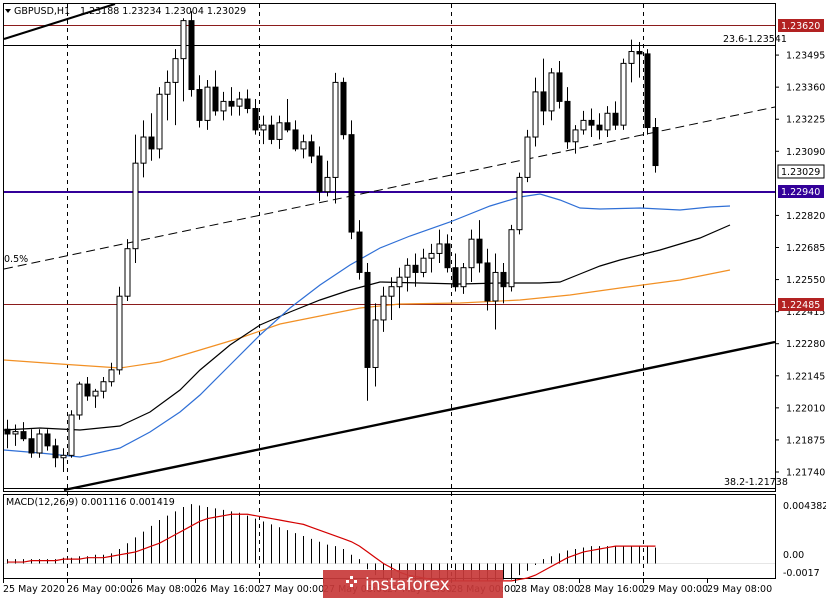  What do you see at coordinates (805, 120) in the screenshot?
I see `price-tick-label: 1.23225` at bounding box center [805, 120].